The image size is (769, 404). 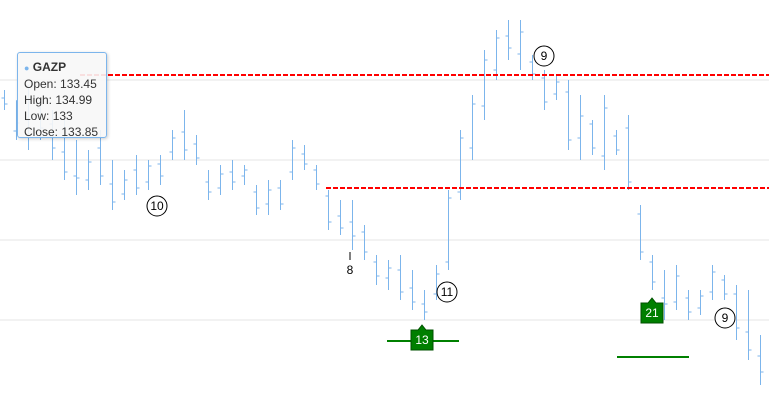 I want to click on tooltip-row: Open: 133.45, so click(x=65, y=84).